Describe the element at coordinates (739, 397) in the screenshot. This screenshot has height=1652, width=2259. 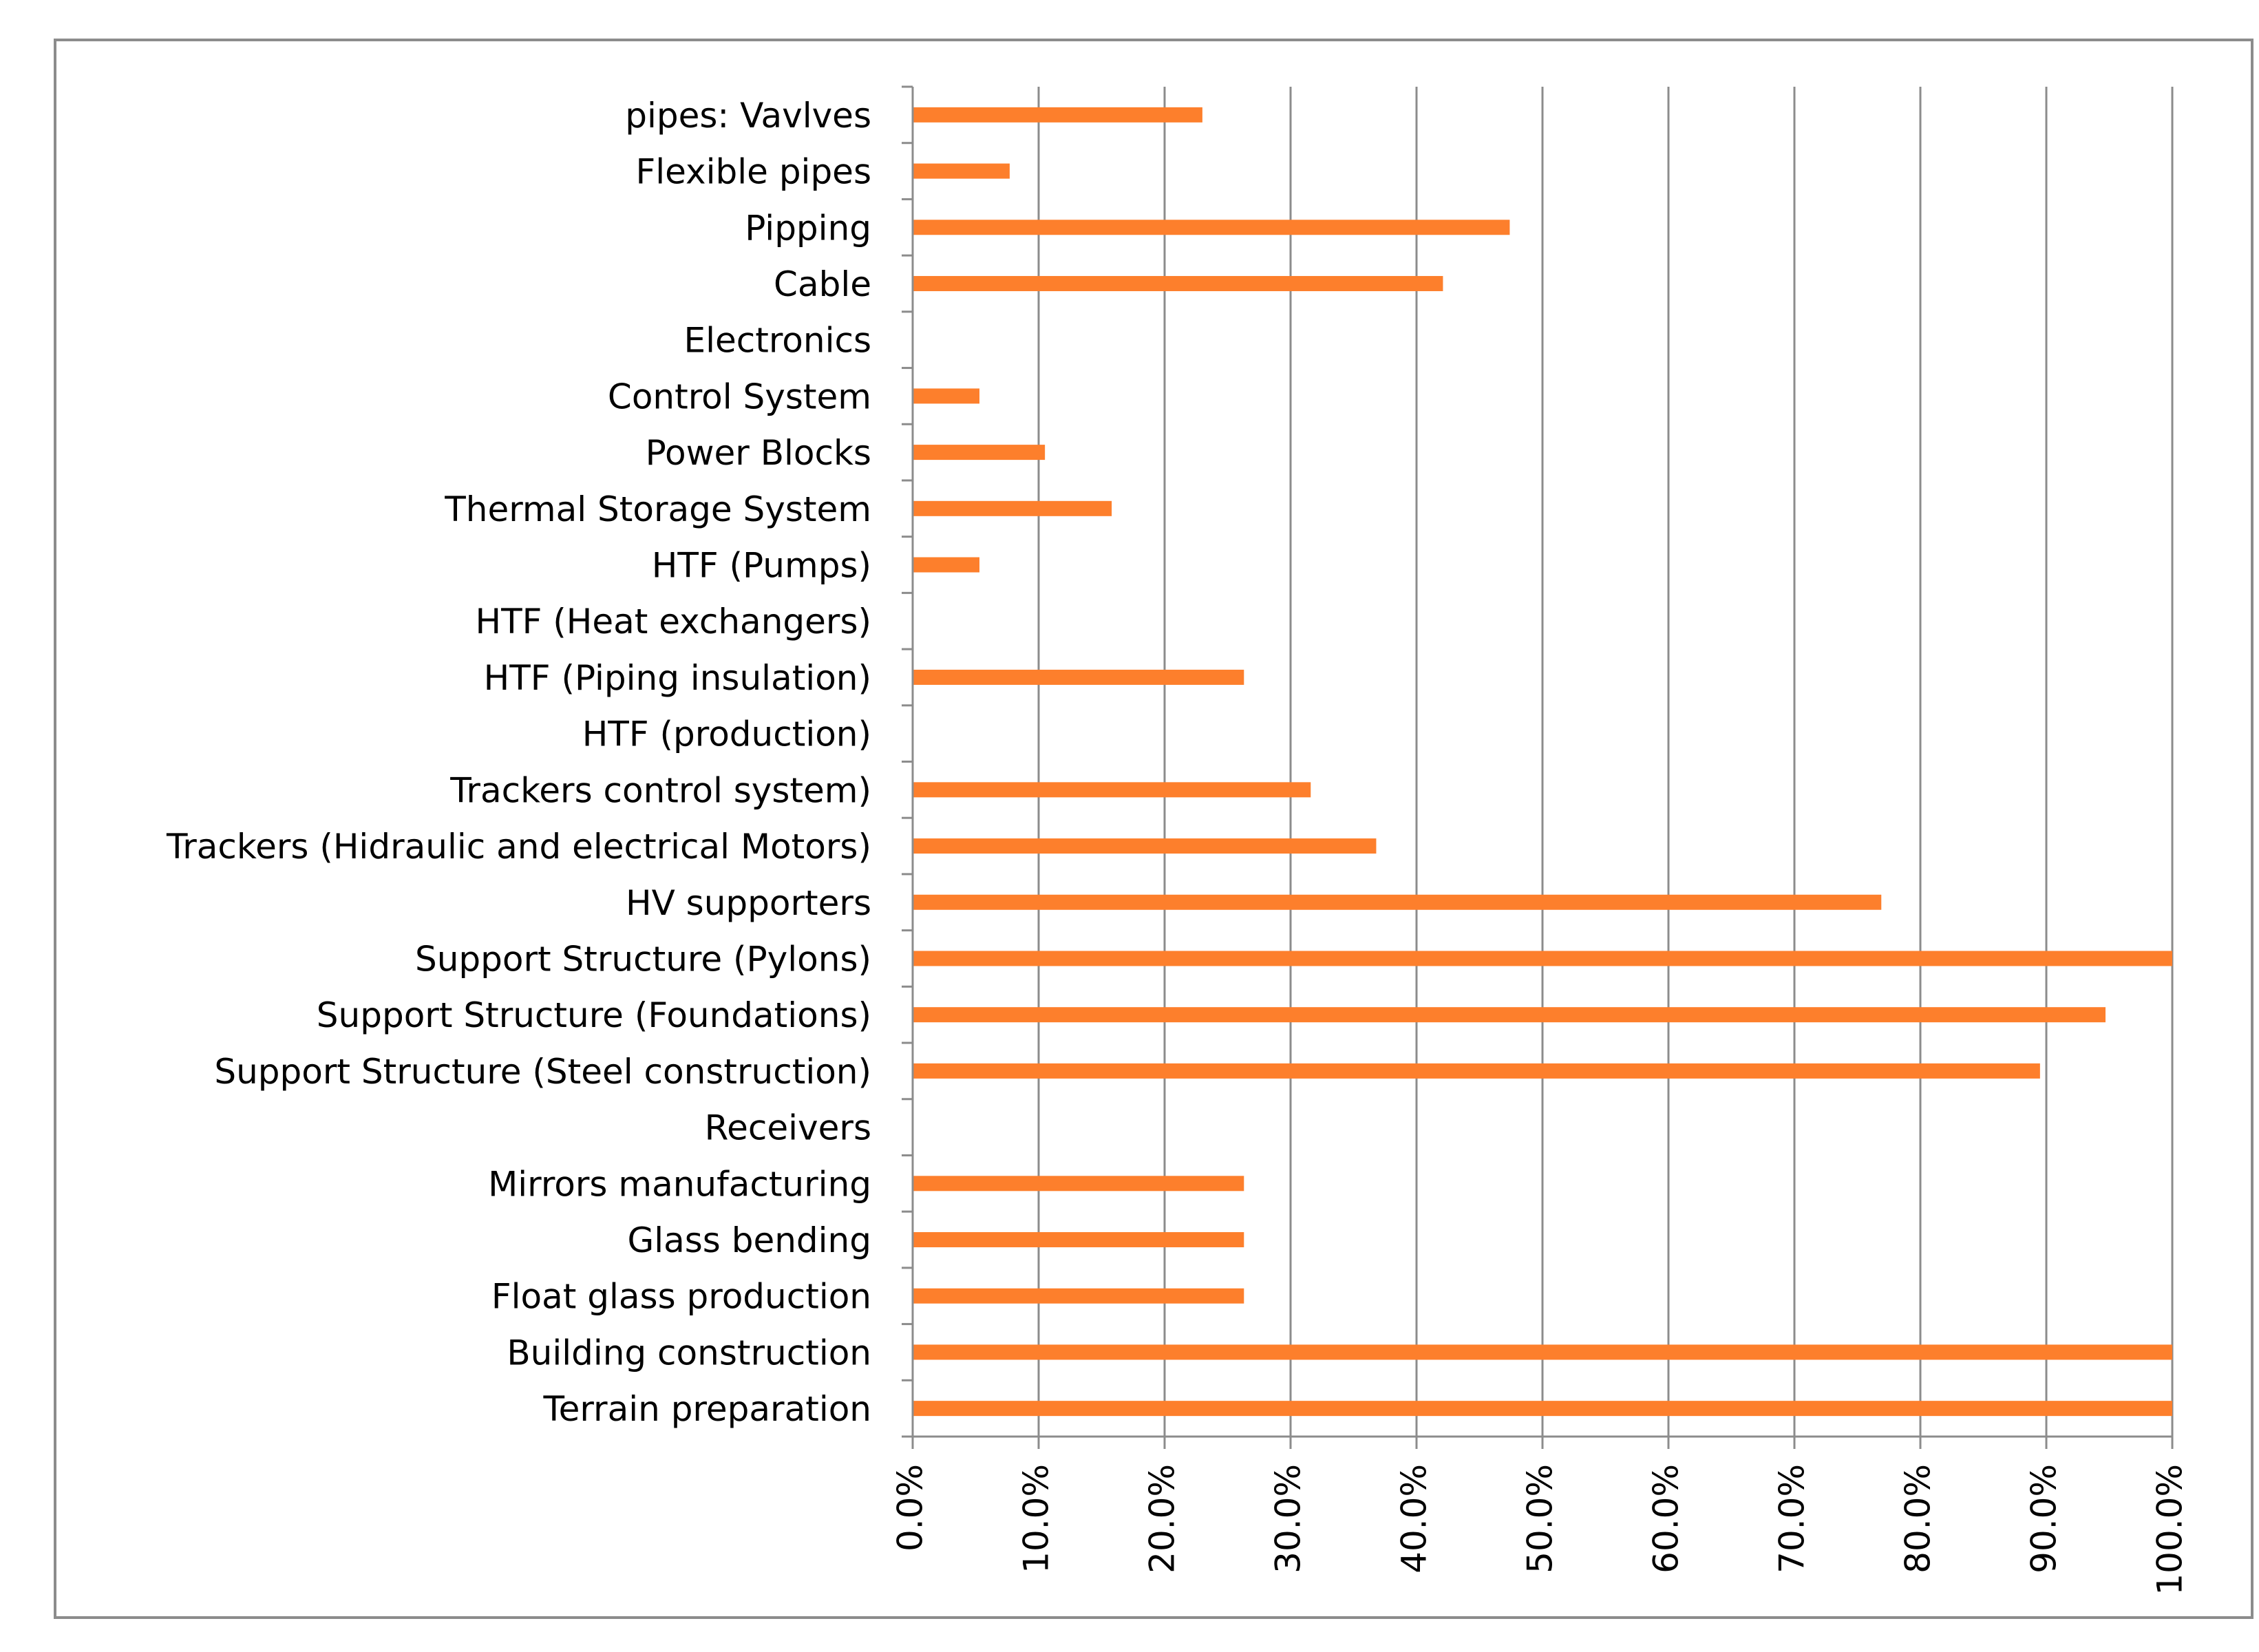
I see `category-label: Control System` at that location.